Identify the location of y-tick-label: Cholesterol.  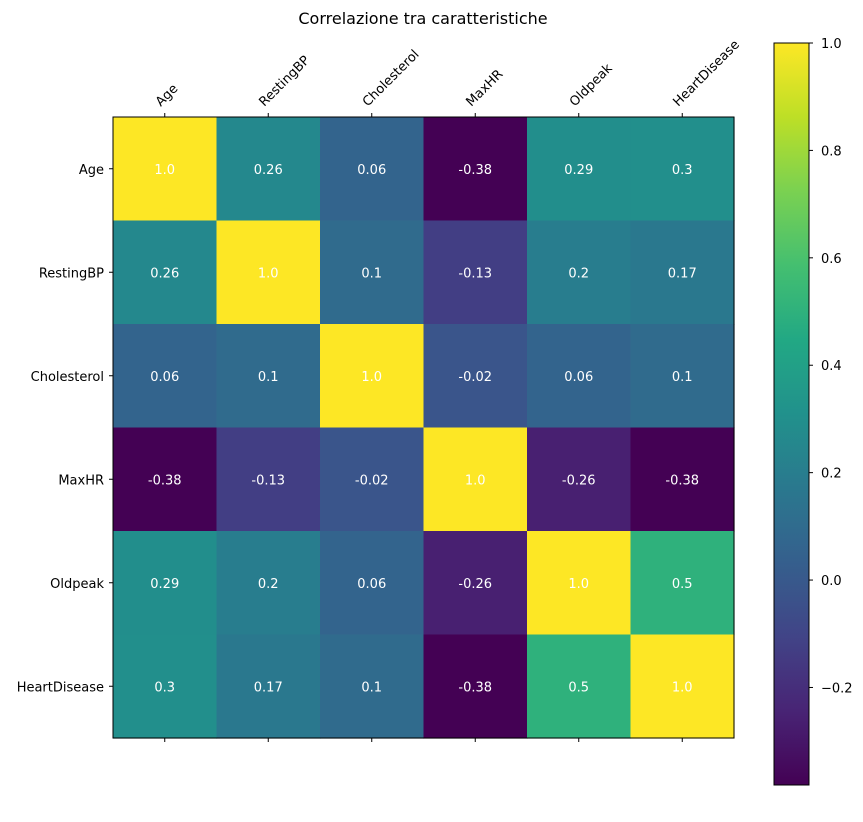
(67, 377).